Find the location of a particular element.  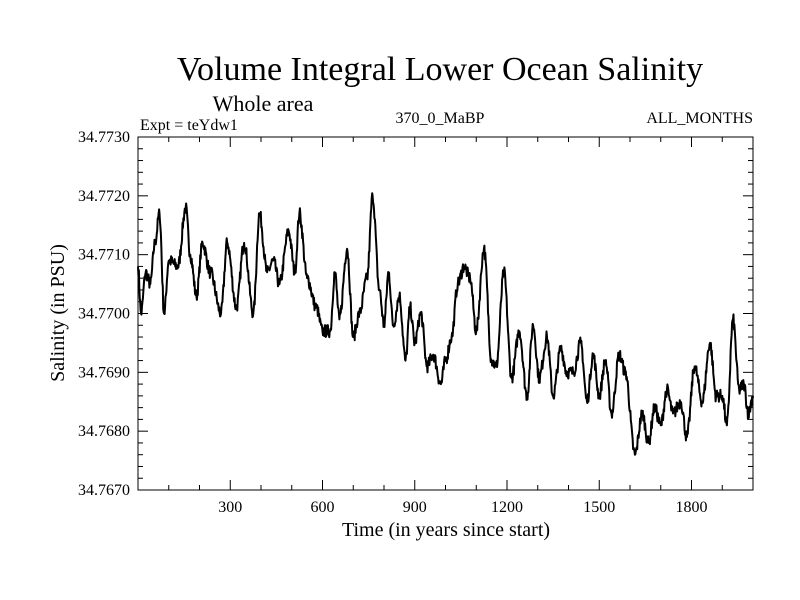

annotation-period: 370_0_MaBP is located at coordinates (440, 118).